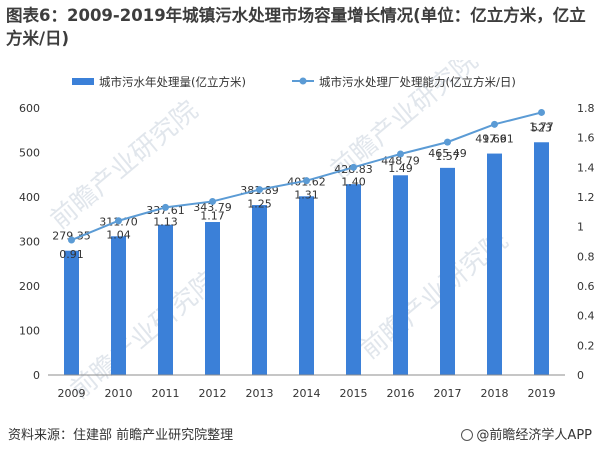 The height and width of the screenshot is (455, 600). Describe the element at coordinates (29, 153) in the screenshot. I see `left-tick-label: 500` at that location.